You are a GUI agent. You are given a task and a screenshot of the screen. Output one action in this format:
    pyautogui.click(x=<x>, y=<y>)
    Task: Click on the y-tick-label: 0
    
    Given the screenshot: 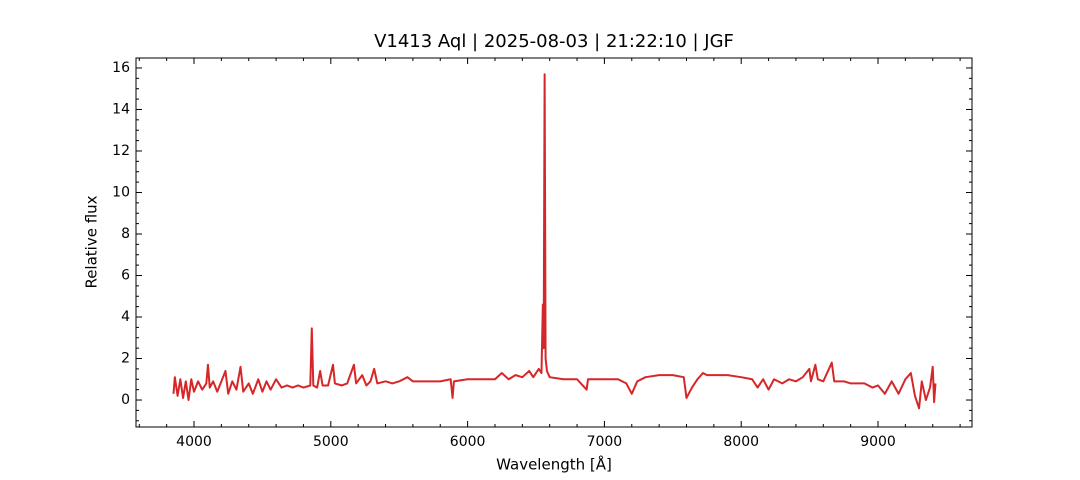 What is the action you would take?
    pyautogui.click(x=125, y=400)
    